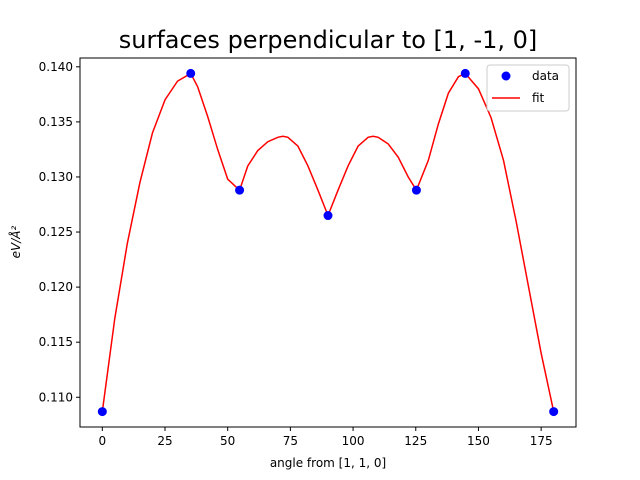 The height and width of the screenshot is (480, 640). I want to click on x-axis-label: angle from [1, 1, 0], so click(328, 463).